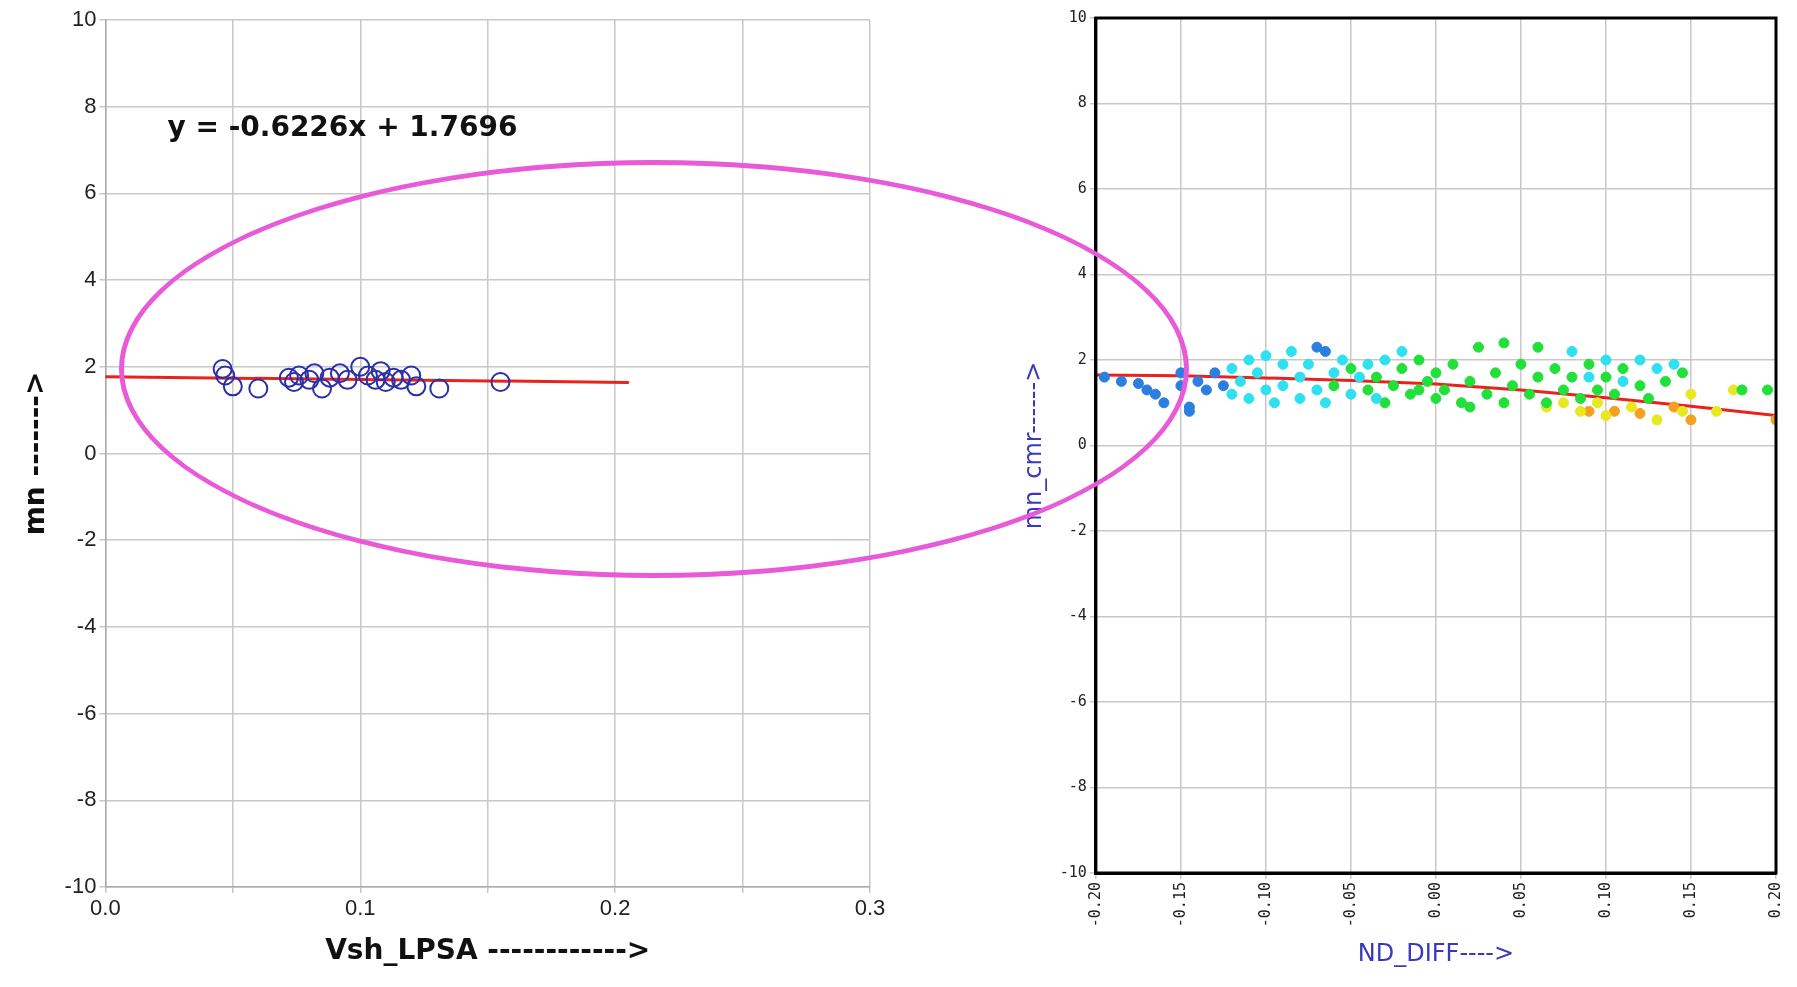  What do you see at coordinates (342, 126) in the screenshot?
I see `annotation: y = -0.6226x + 1.7696` at bounding box center [342, 126].